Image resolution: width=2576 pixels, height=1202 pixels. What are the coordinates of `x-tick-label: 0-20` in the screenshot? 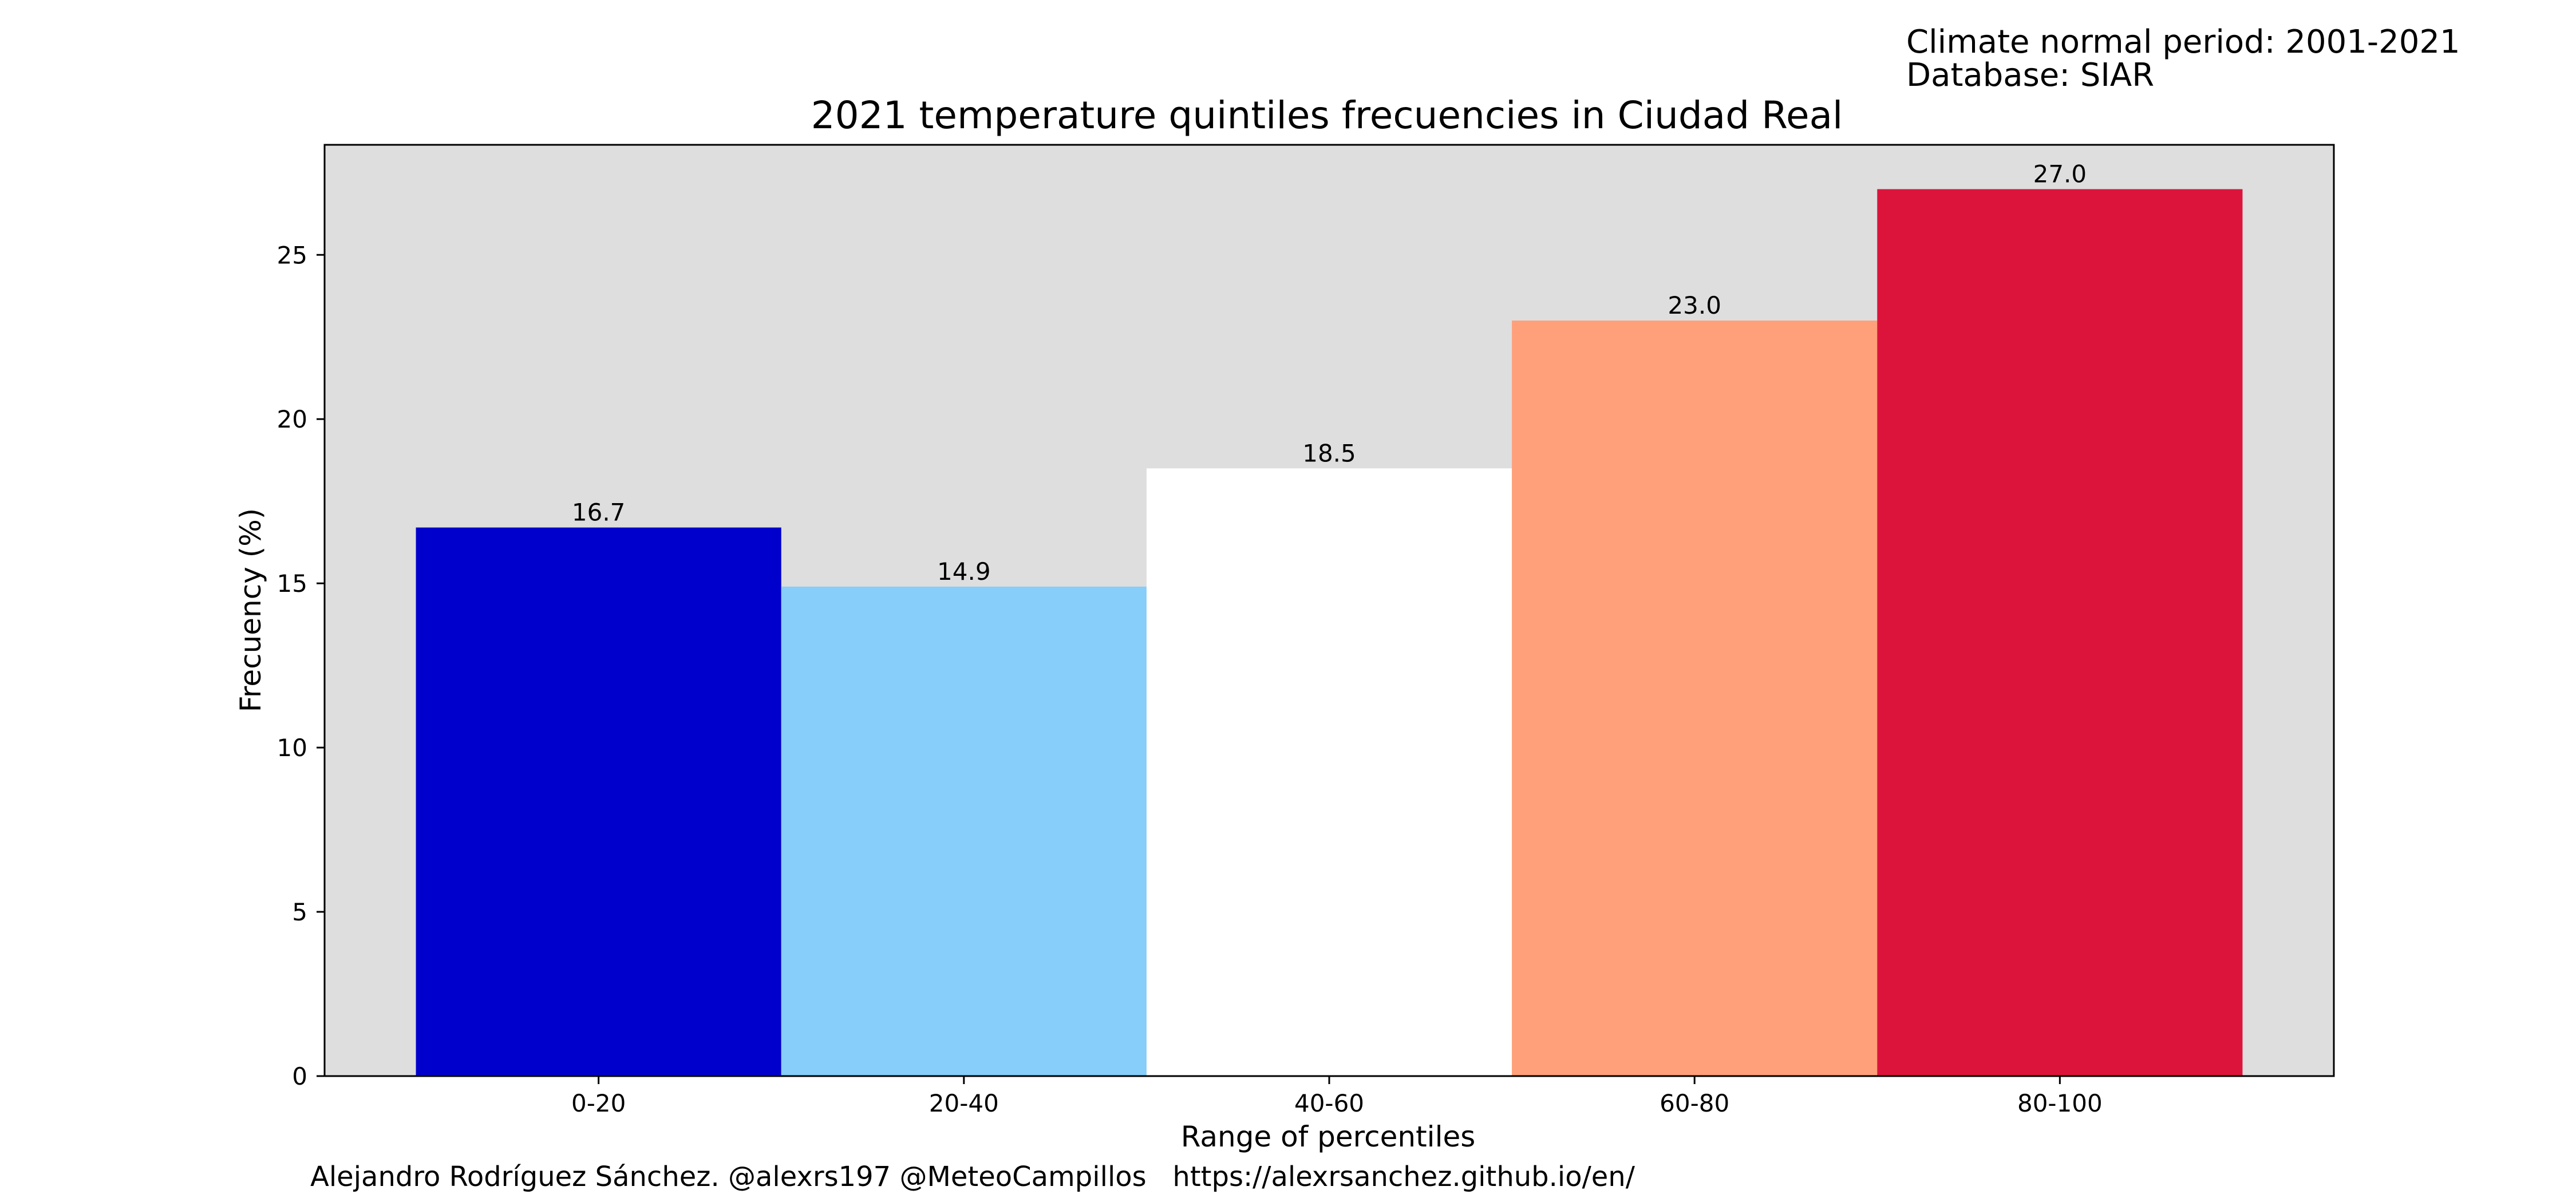 It's located at (598, 1103).